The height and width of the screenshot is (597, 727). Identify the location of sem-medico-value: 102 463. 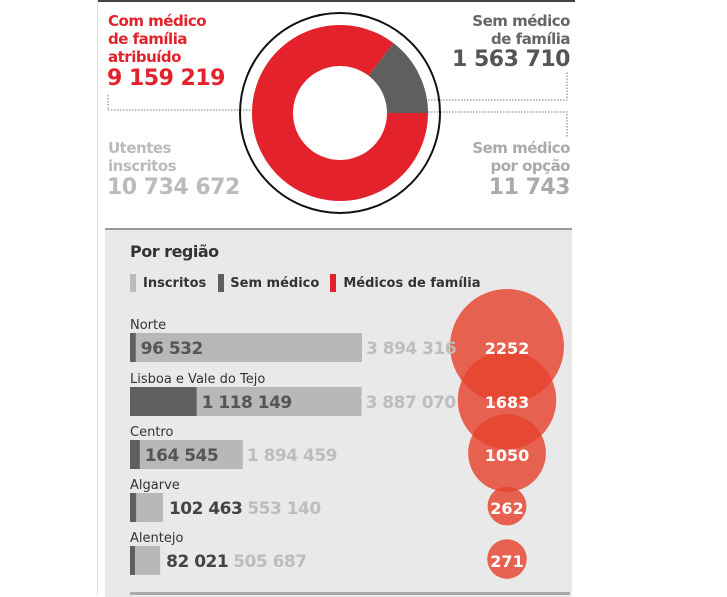
(205, 509).